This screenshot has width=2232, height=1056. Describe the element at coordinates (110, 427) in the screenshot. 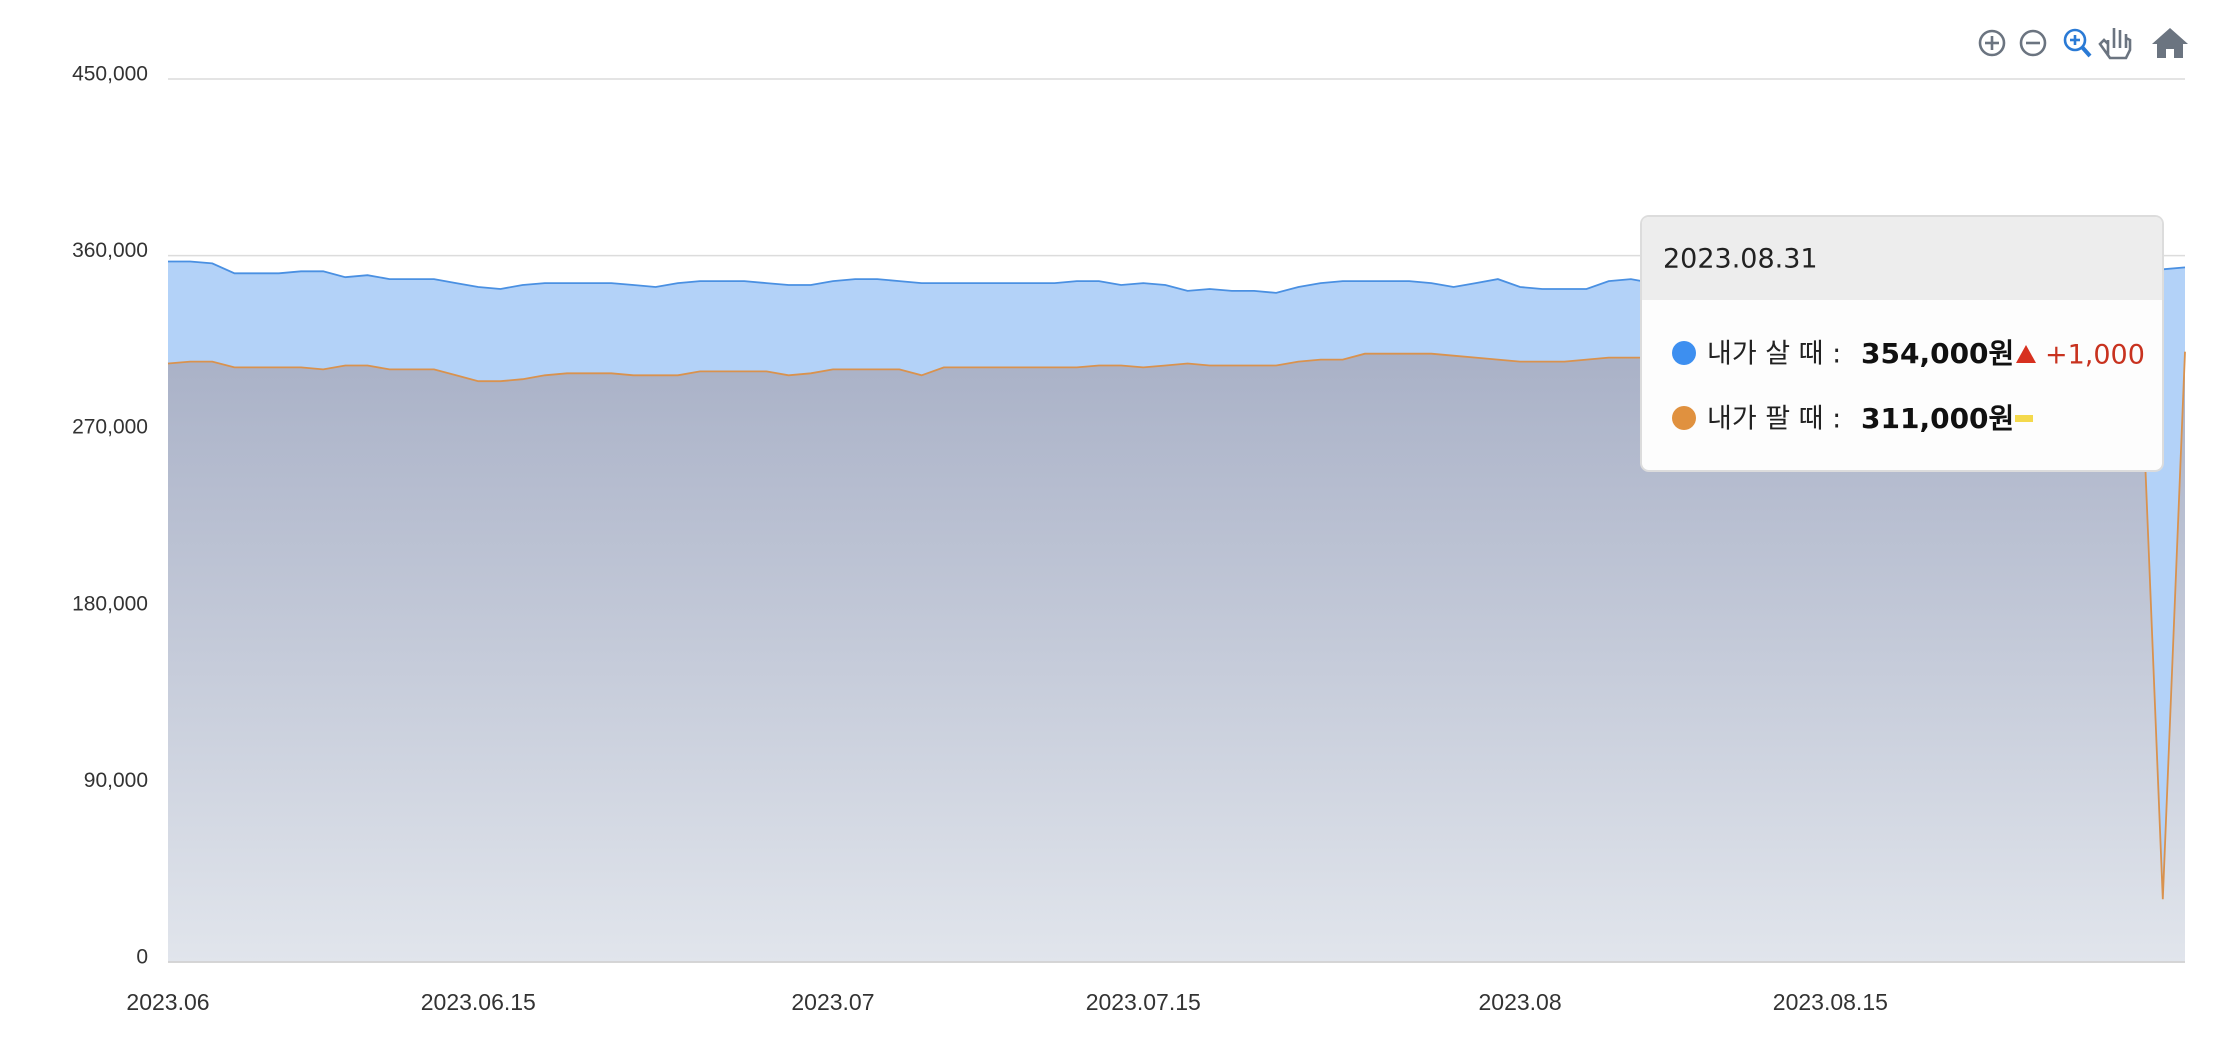

I see `y-tick-label: 270,000` at that location.